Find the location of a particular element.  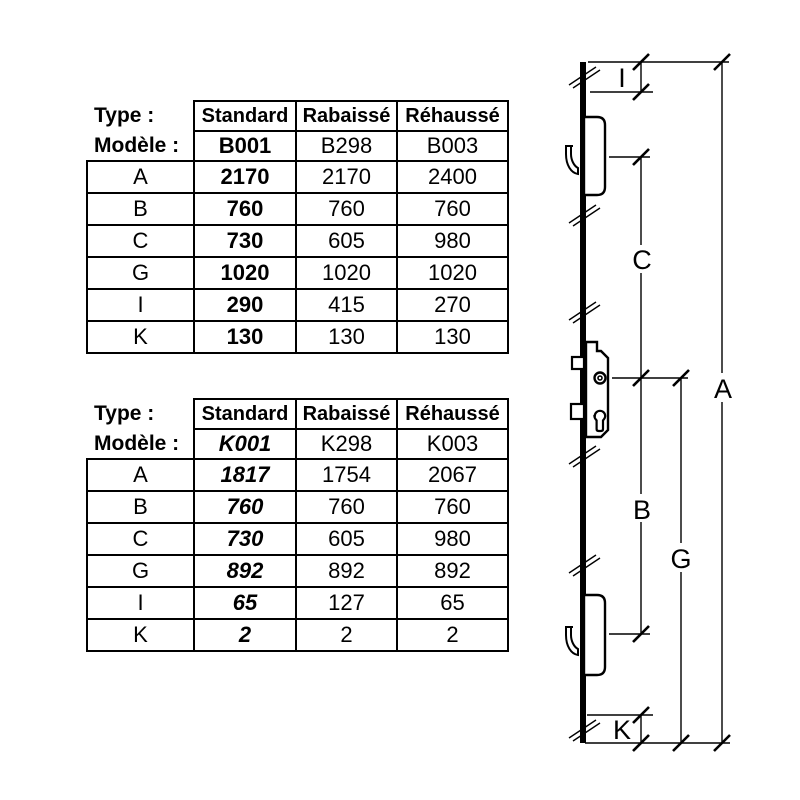

model-rabaisse: K298 is located at coordinates (346, 444).